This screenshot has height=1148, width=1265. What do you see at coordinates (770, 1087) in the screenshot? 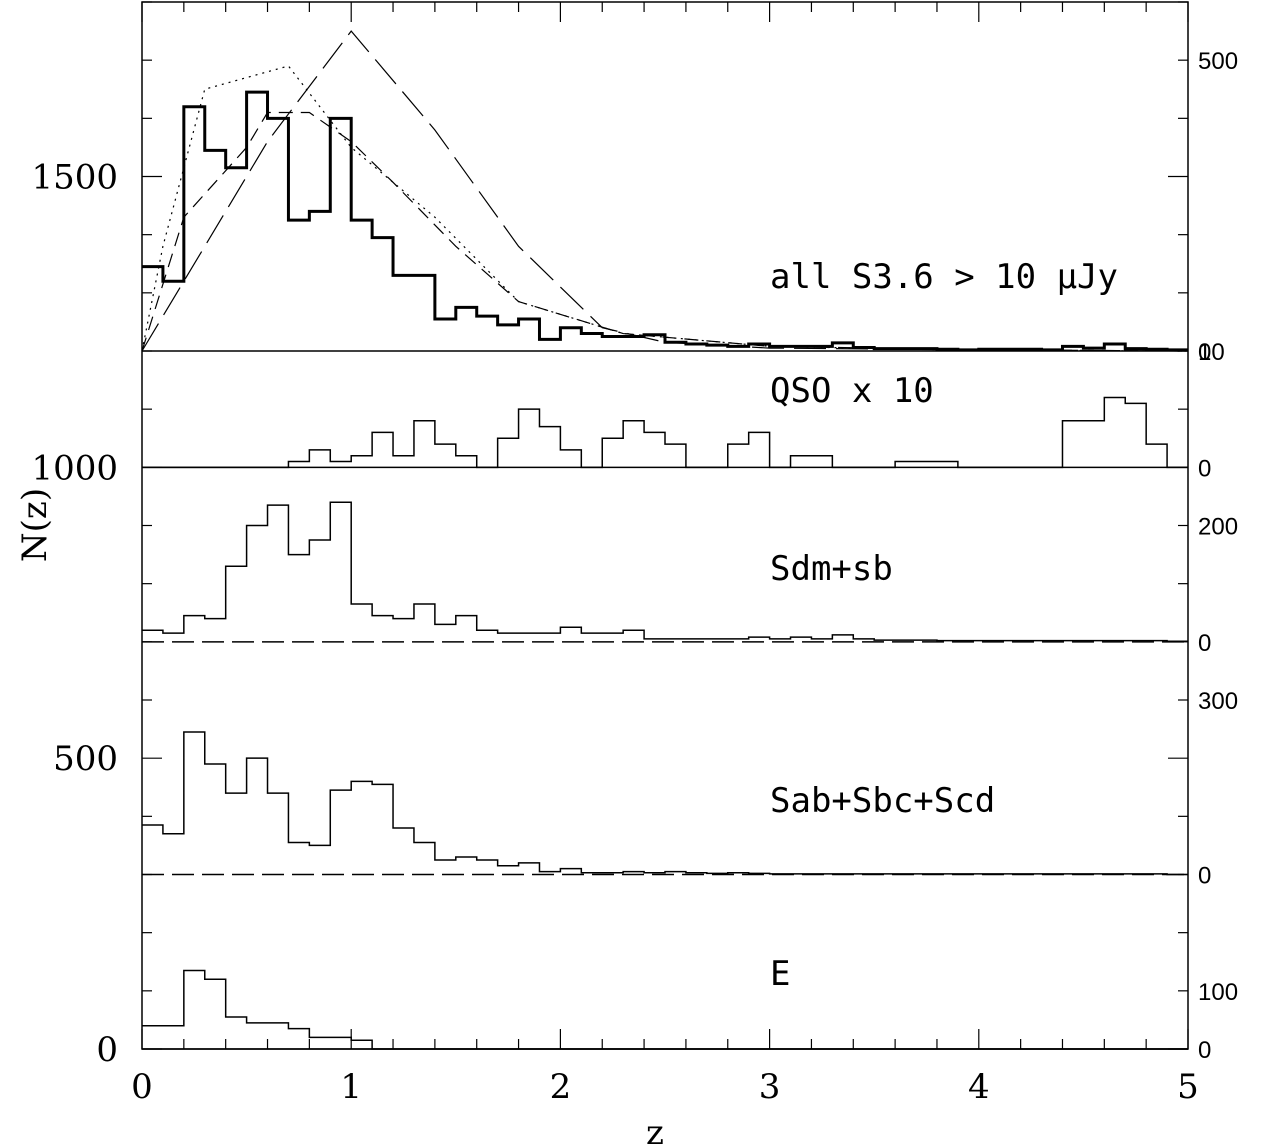
I see `x-tick-label: 3` at bounding box center [770, 1087].